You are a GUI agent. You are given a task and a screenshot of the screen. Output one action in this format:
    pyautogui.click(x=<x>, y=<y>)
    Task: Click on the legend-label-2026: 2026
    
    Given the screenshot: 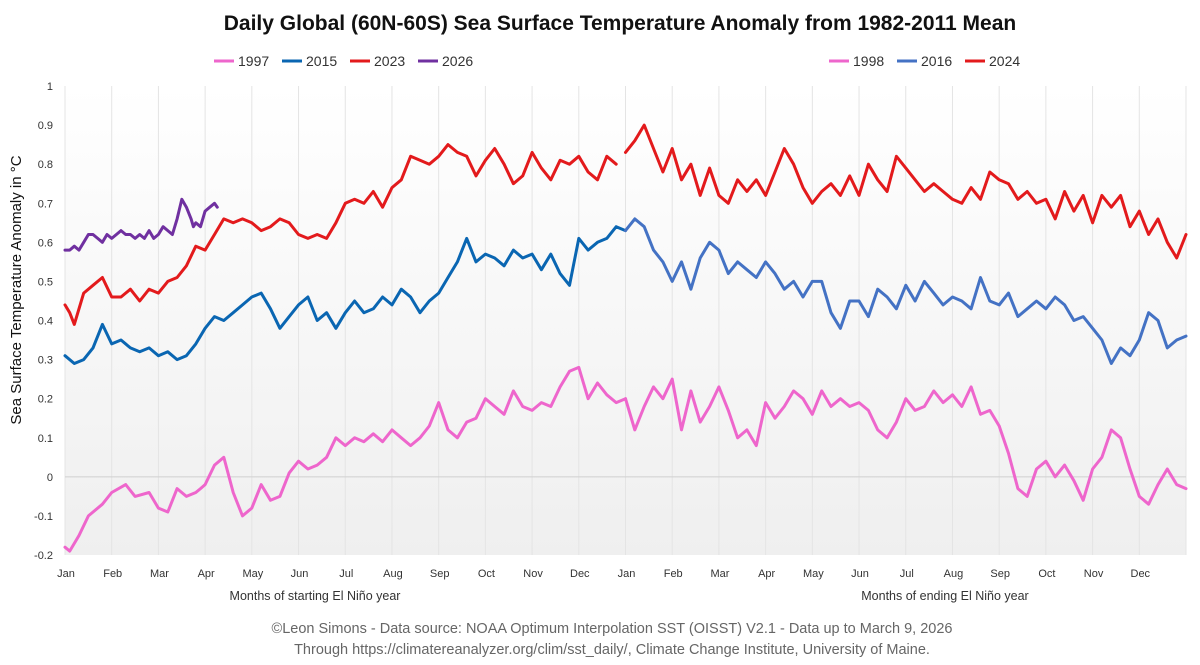 What is the action you would take?
    pyautogui.click(x=457, y=61)
    